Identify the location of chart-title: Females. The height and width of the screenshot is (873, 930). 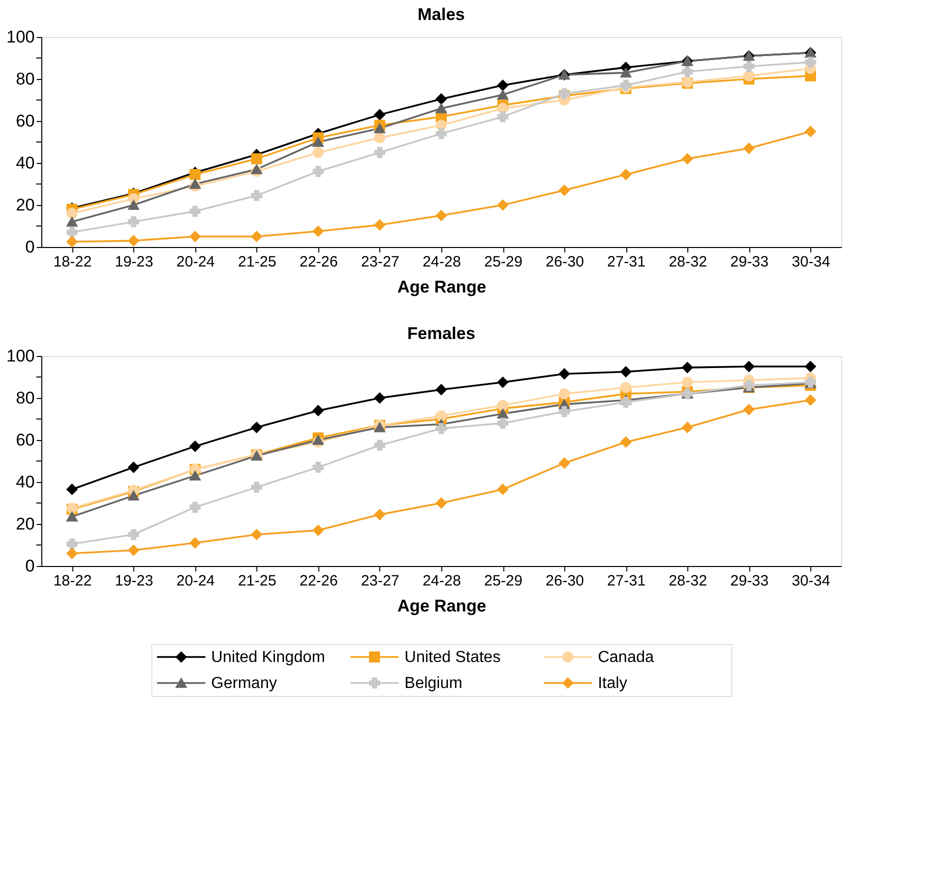
(441, 333).